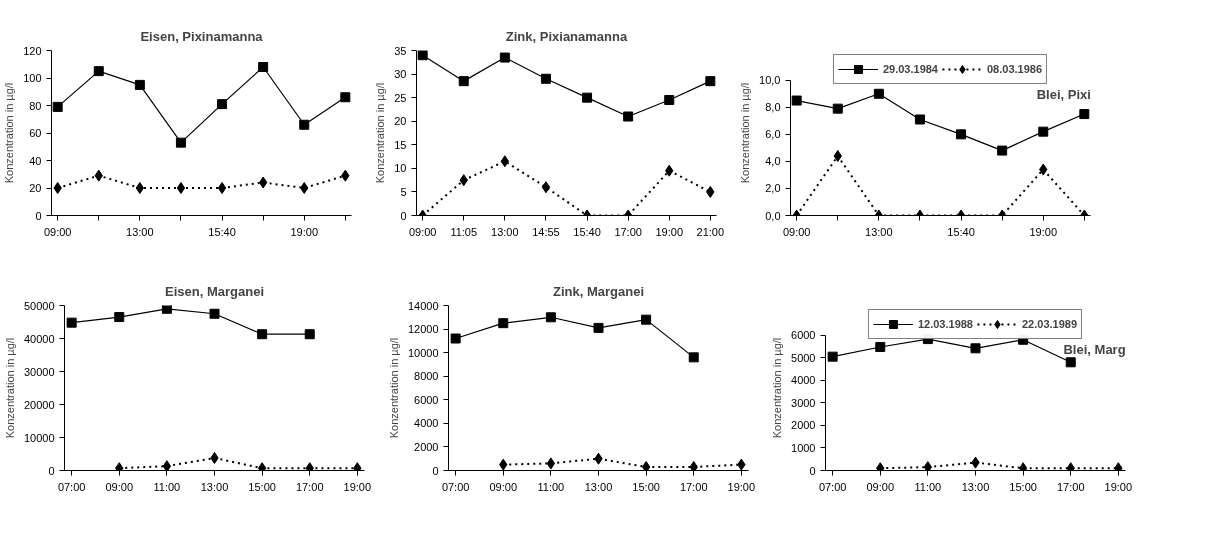  I want to click on x-tick-label: 07:00, so click(71, 486).